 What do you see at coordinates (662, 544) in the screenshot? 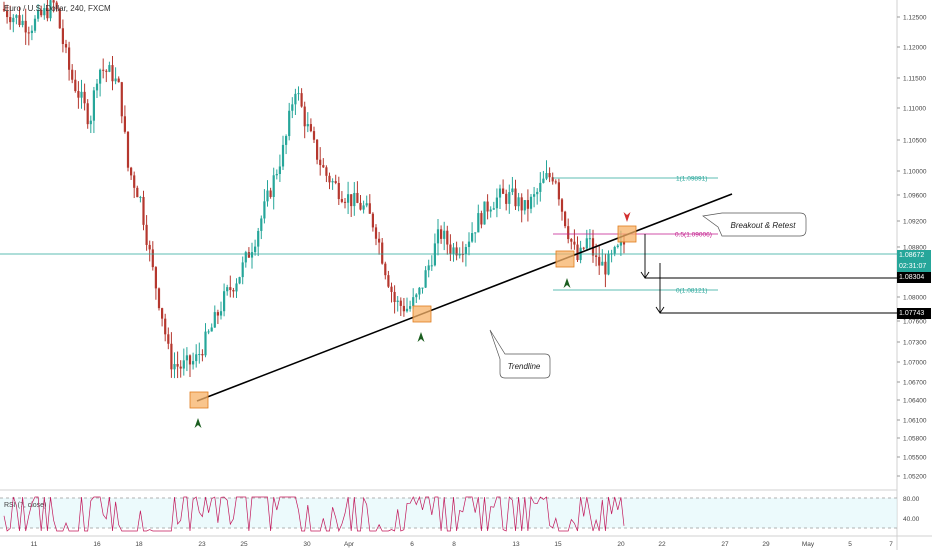
I see `x-tick-label: 22` at bounding box center [662, 544].